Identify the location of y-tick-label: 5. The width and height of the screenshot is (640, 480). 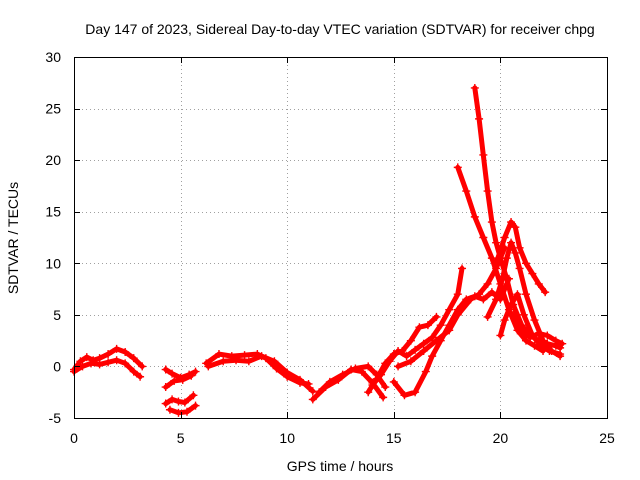
(57, 315).